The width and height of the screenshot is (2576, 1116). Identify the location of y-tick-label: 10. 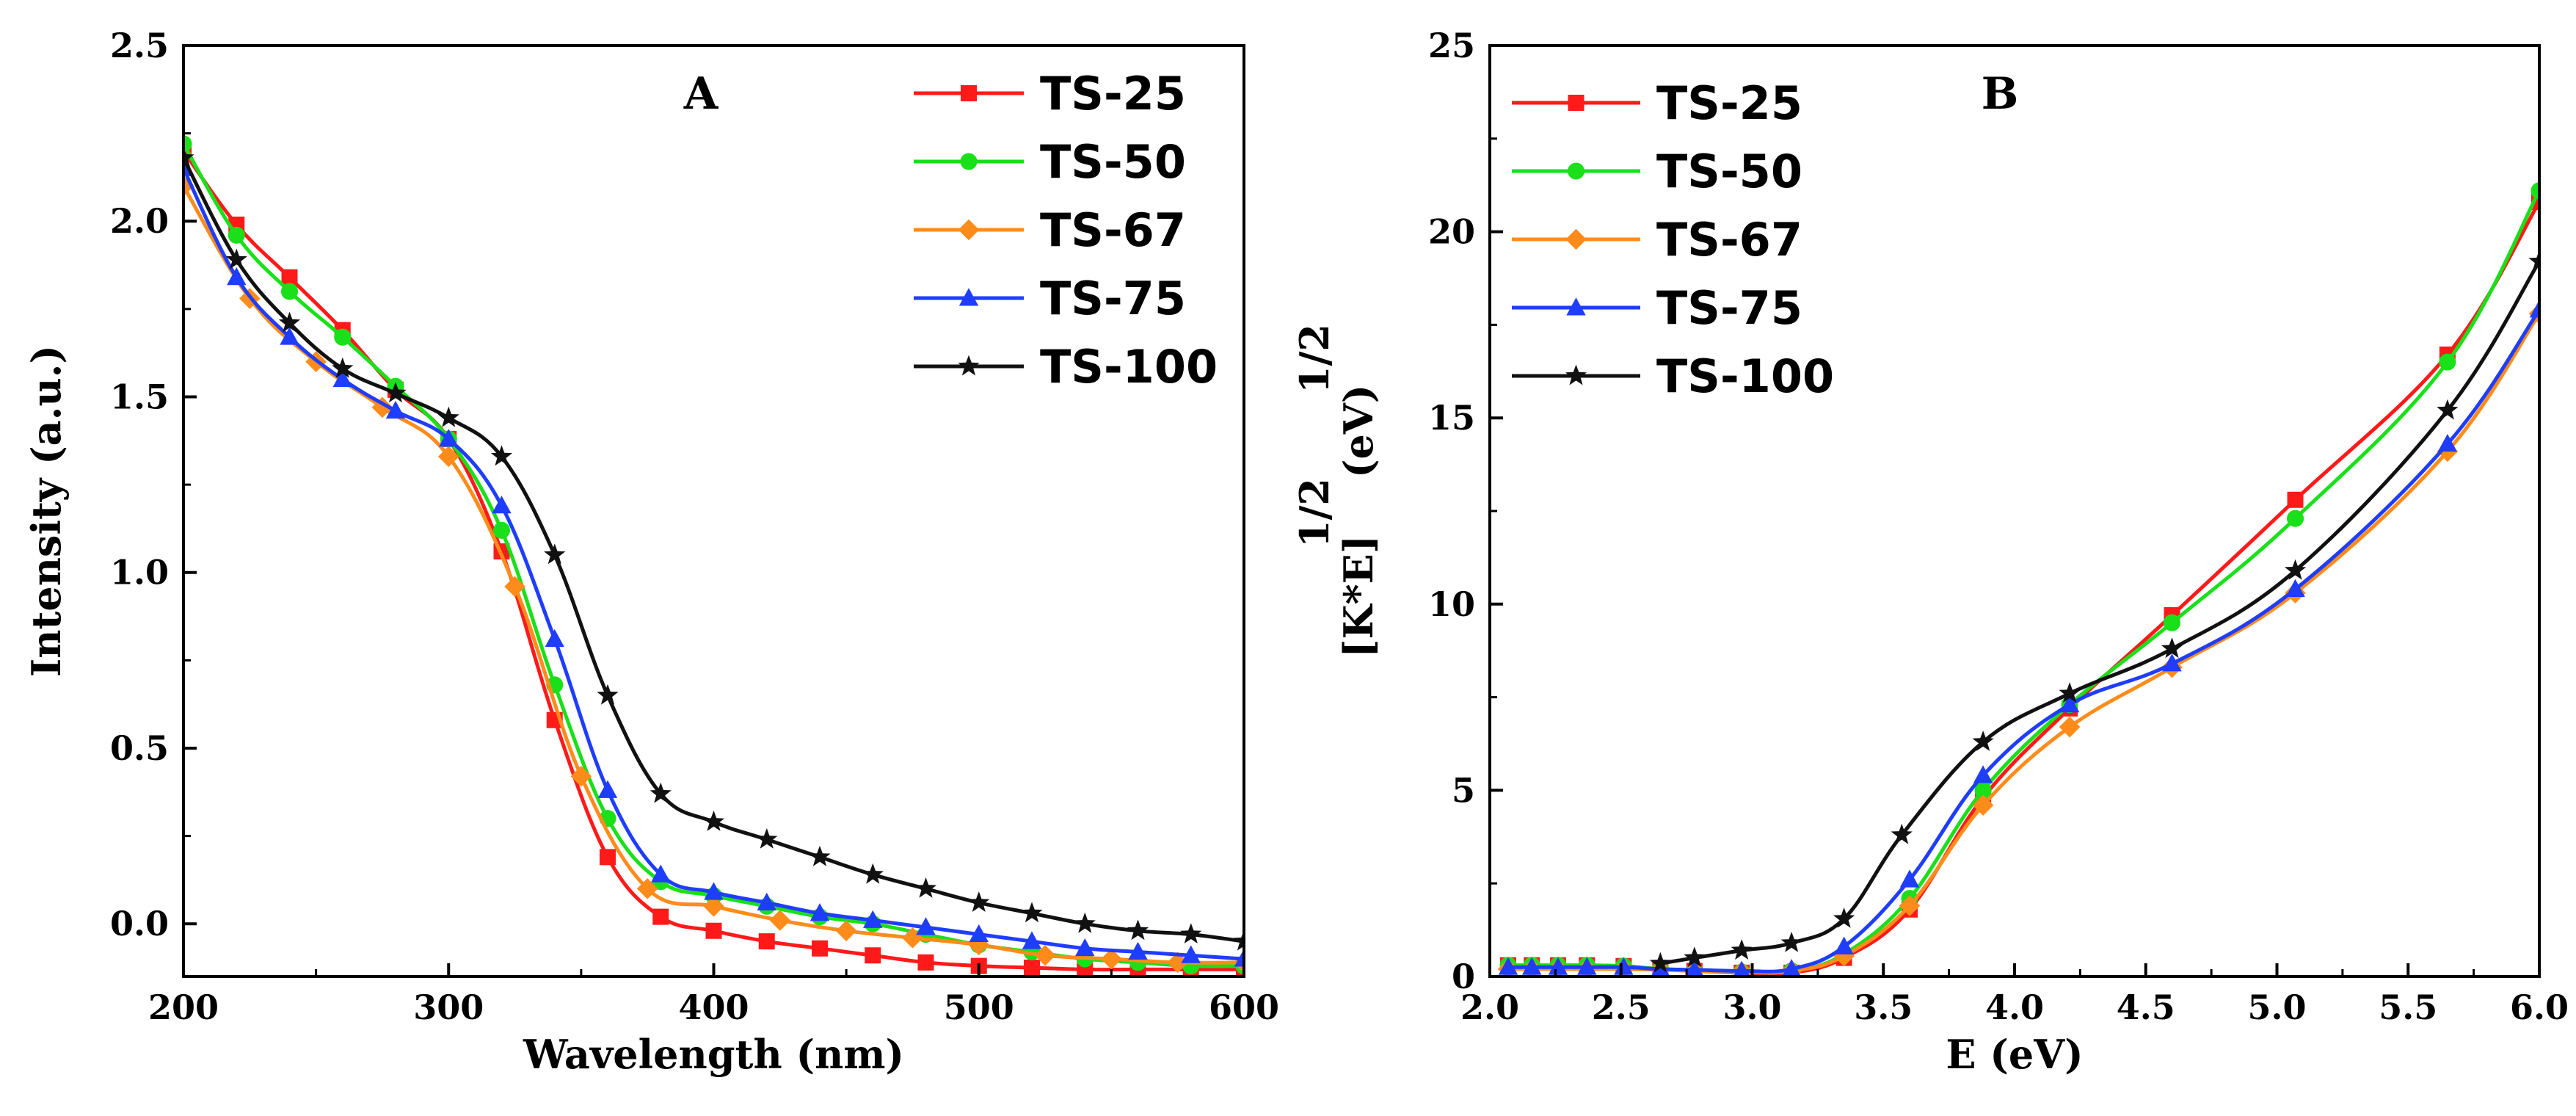
(1451, 604).